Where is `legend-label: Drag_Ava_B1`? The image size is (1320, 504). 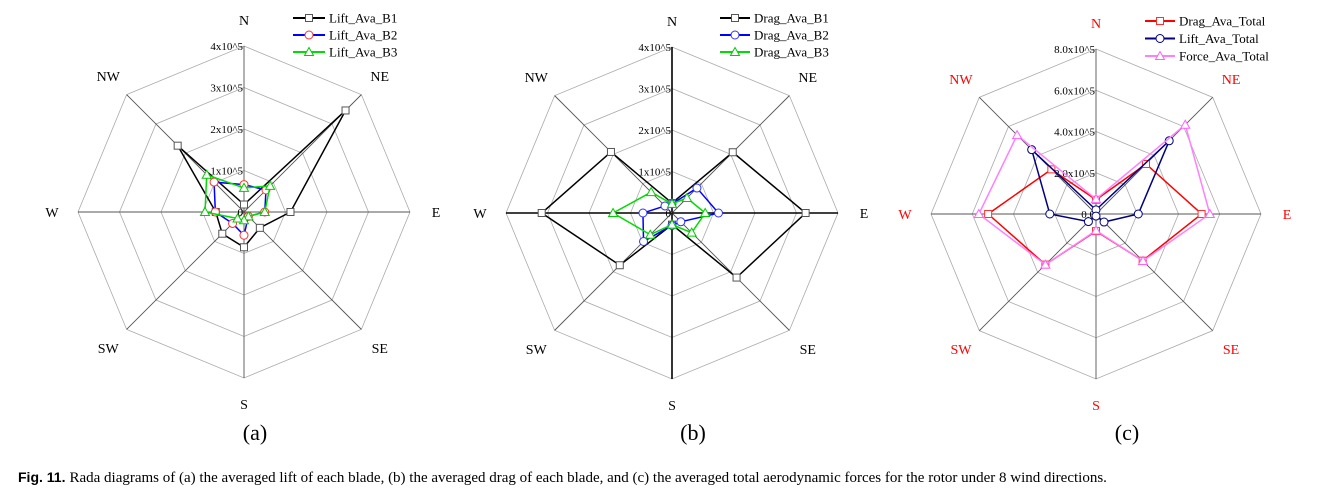
legend-label: Drag_Ava_B1 is located at coordinates (791, 18).